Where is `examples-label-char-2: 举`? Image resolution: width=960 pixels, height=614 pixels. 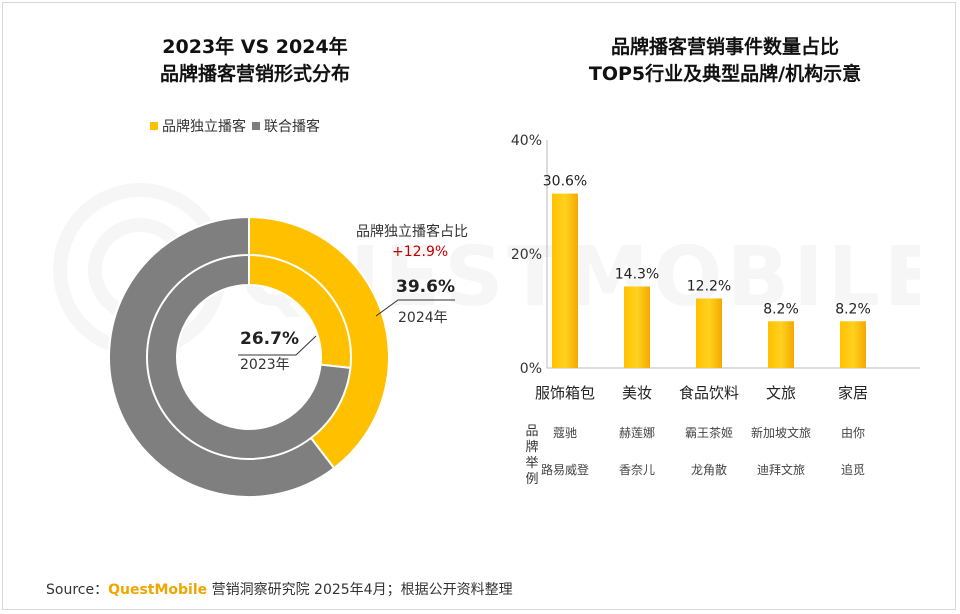
examples-label-char-2: 举 is located at coordinates (531, 463).